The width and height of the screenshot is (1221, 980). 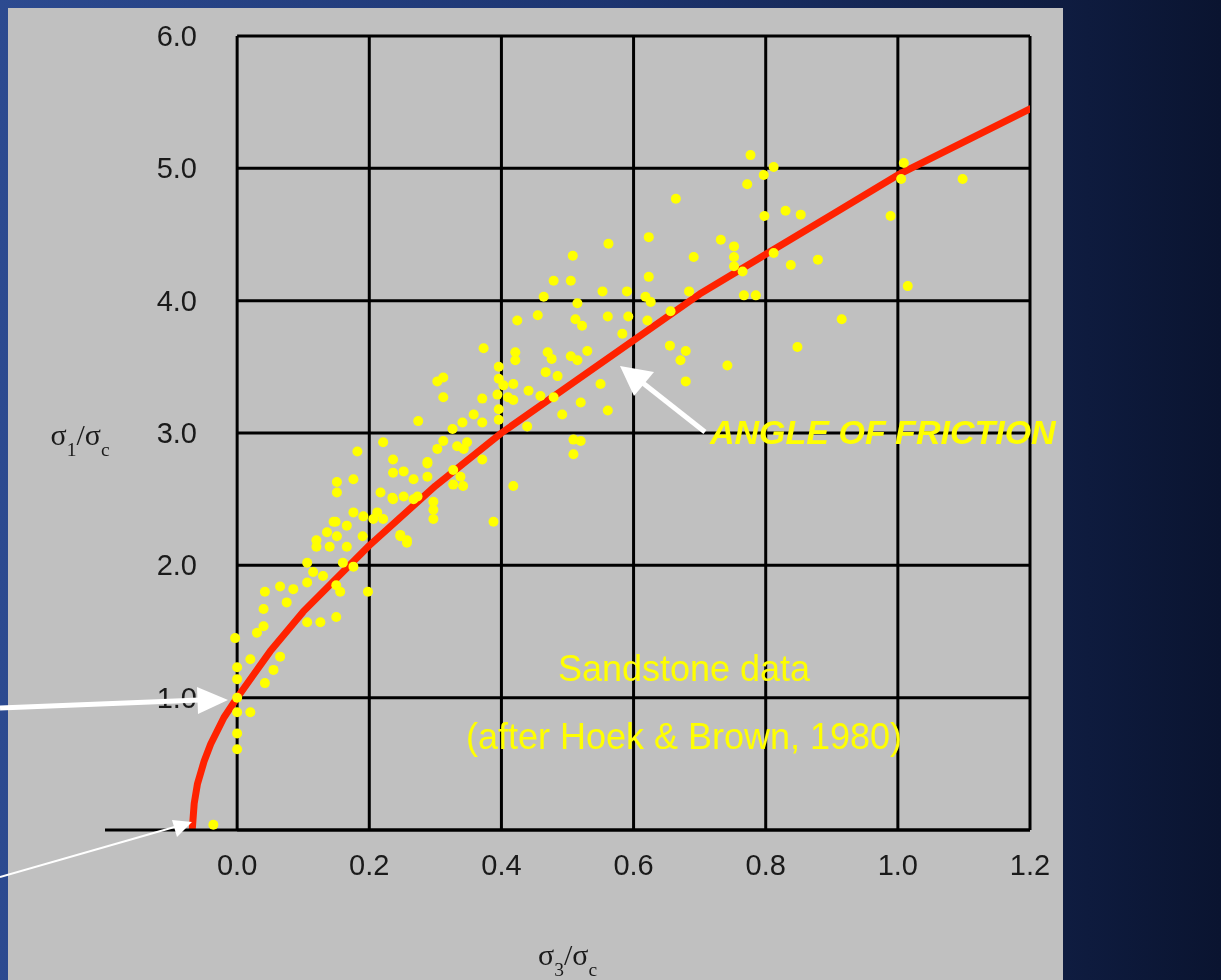 What do you see at coordinates (176, 300) in the screenshot?
I see `y-tick-label: 4.0` at bounding box center [176, 300].